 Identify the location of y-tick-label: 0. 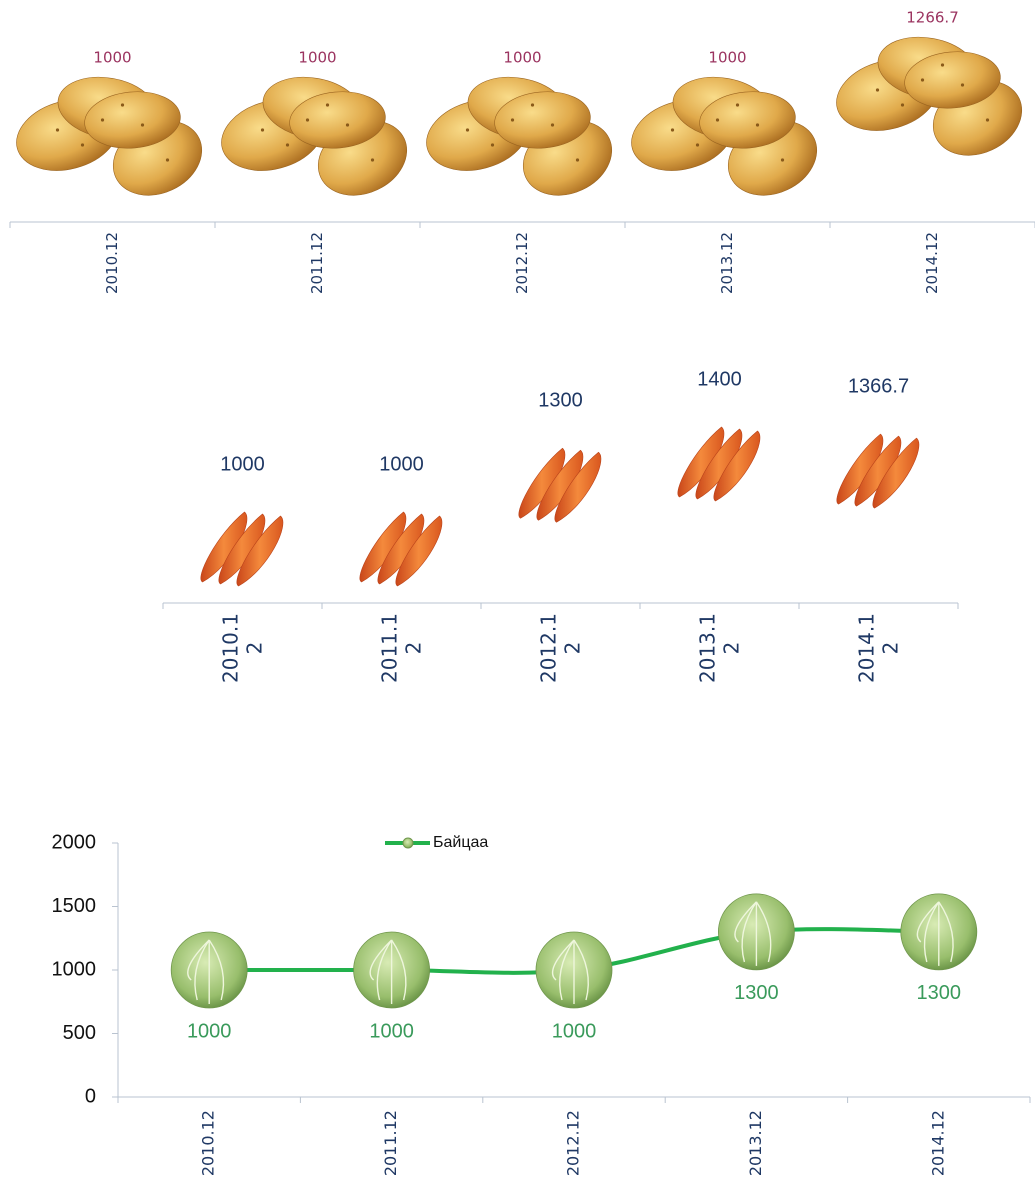
(90, 1096).